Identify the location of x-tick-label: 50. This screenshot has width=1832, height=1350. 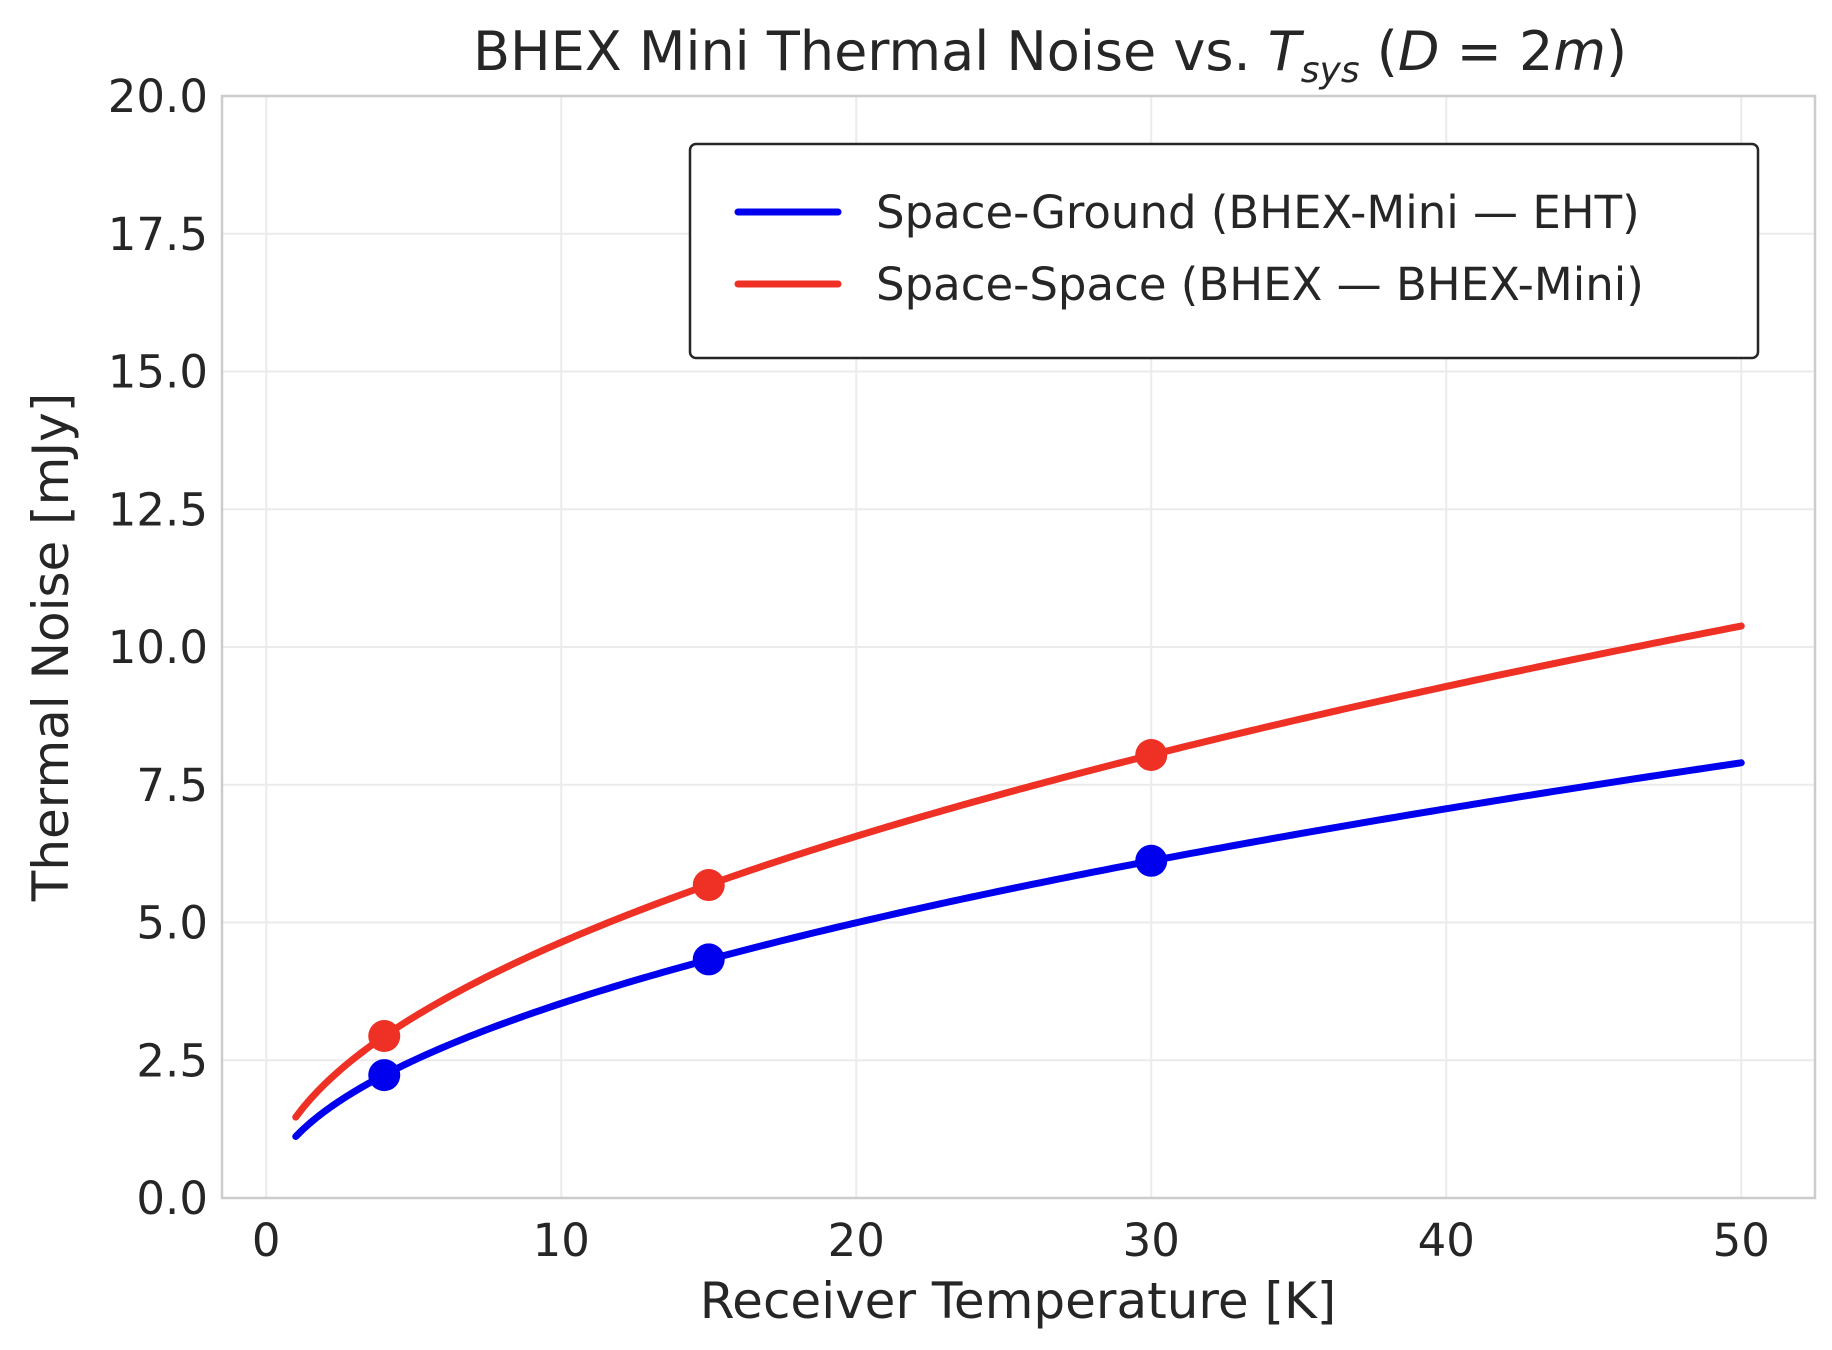
(1741, 1240).